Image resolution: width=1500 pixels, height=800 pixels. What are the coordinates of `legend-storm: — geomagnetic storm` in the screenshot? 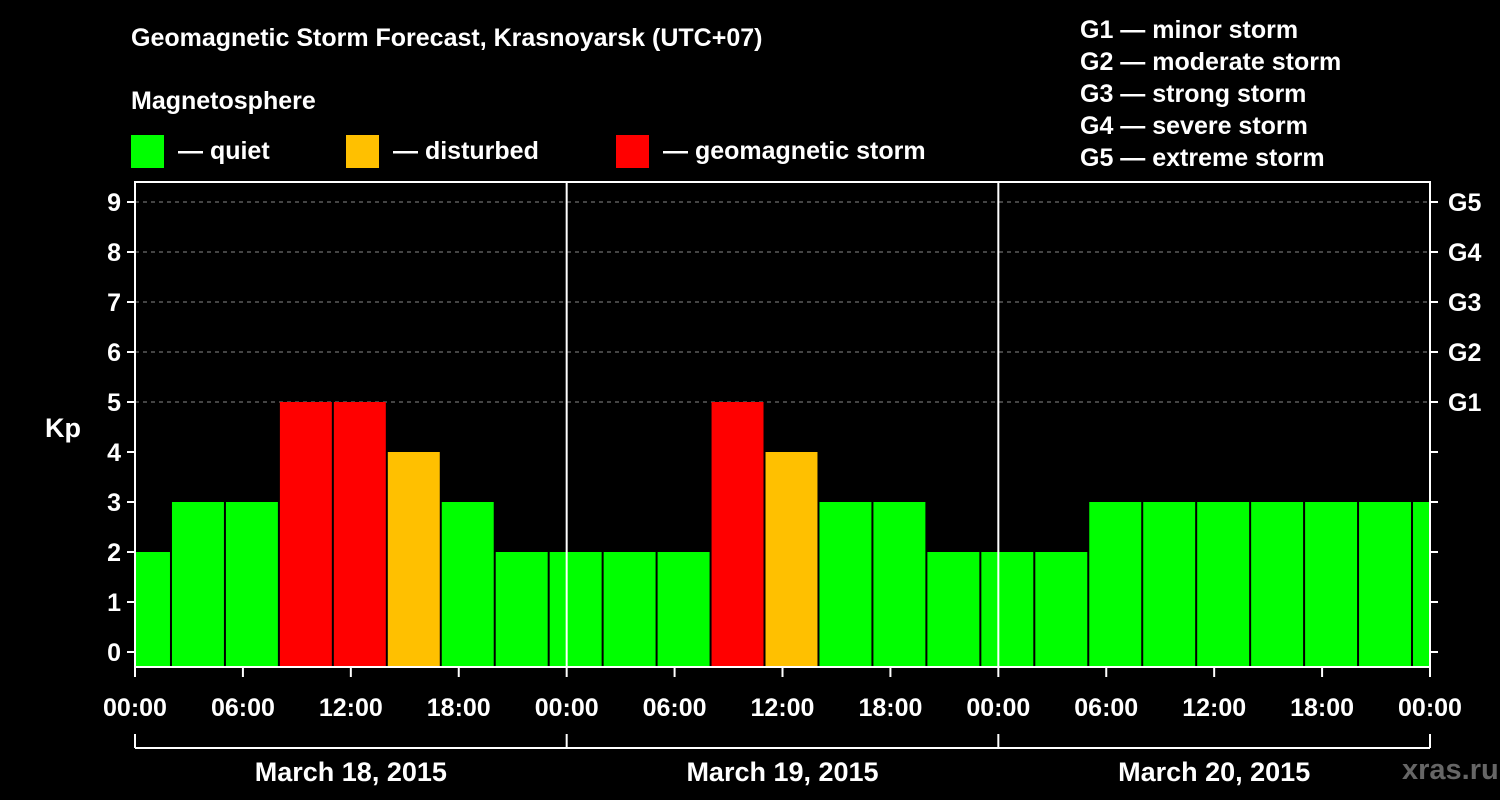 It's located at (771, 151).